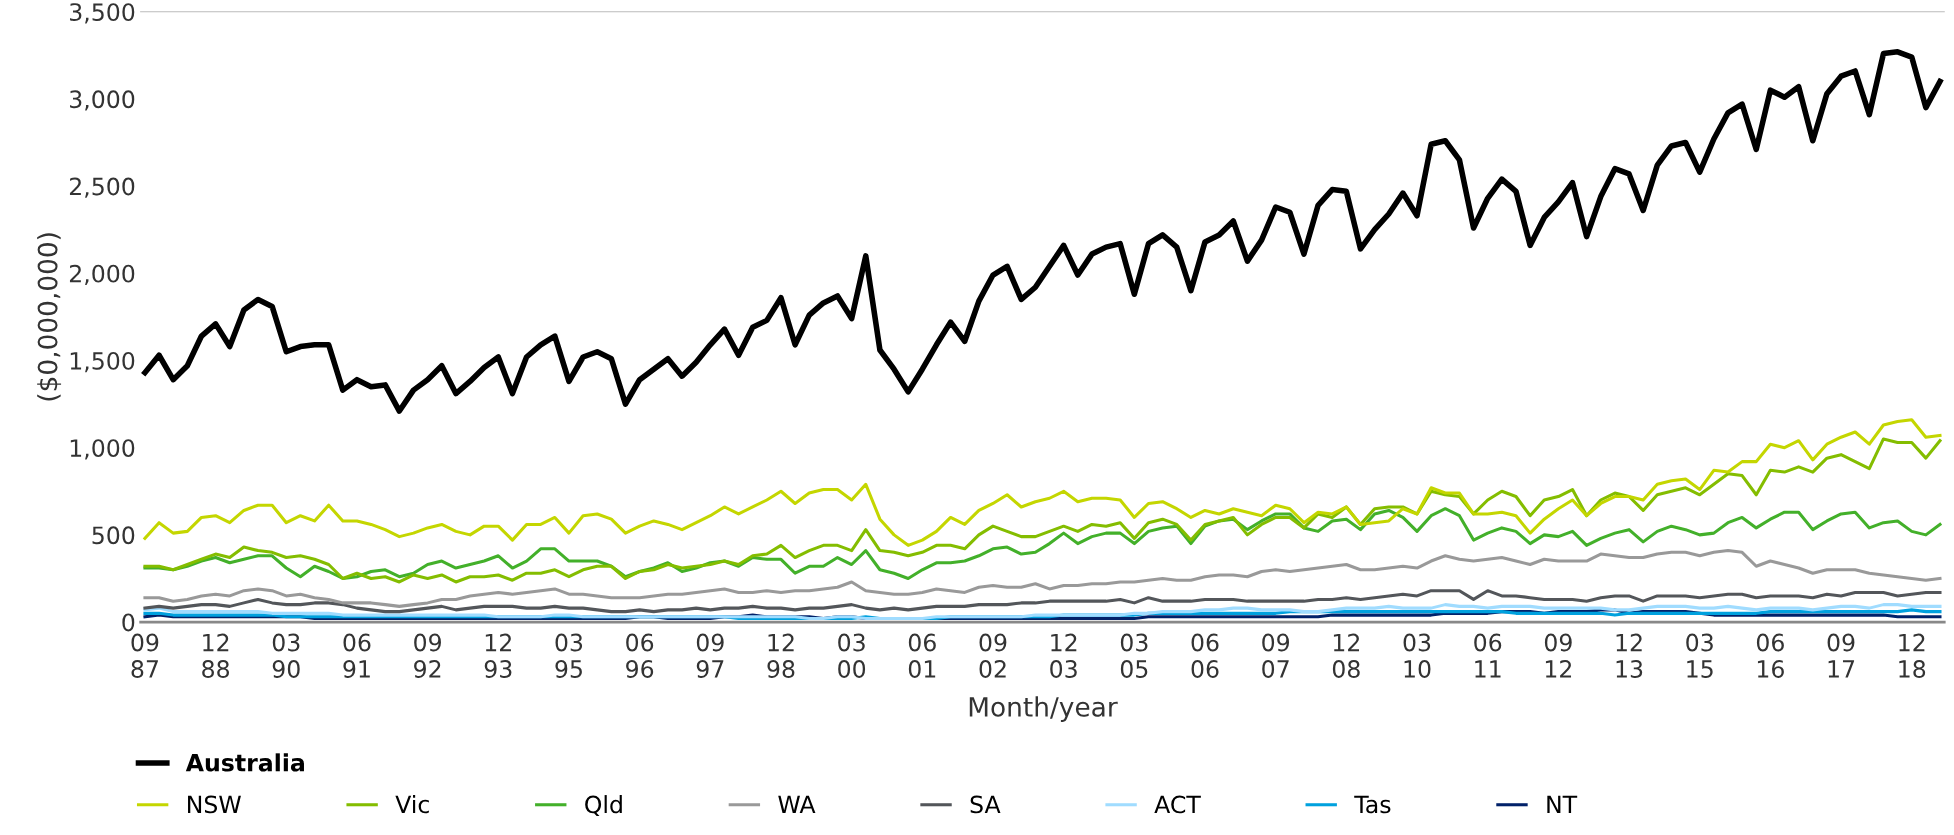  What do you see at coordinates (1629, 655) in the screenshot?
I see `x-tick-label: 12 13` at bounding box center [1629, 655].